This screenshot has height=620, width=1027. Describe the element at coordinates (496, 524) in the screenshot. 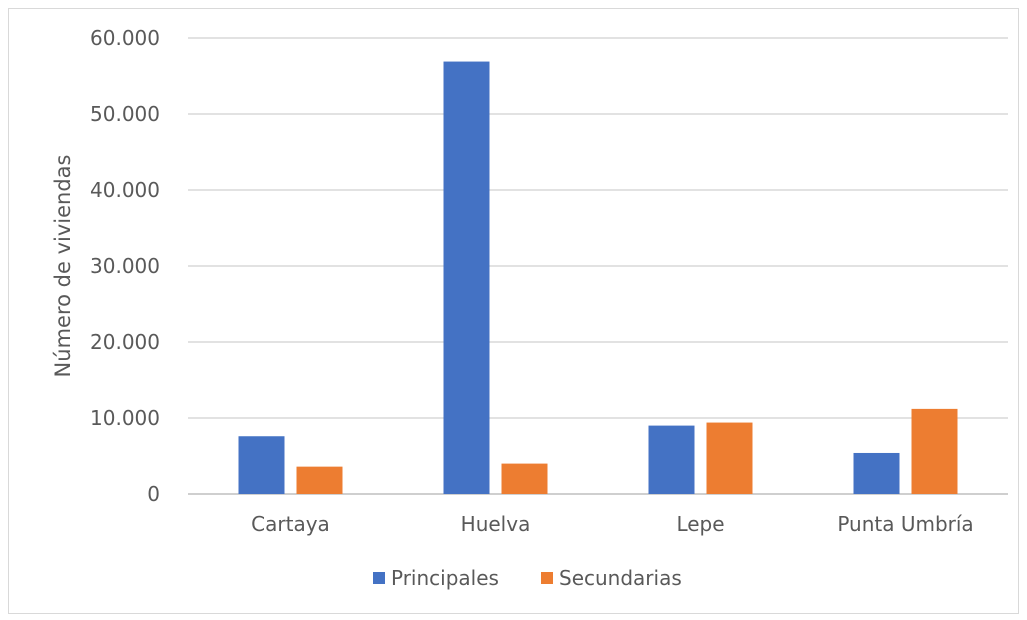

I see `x-tick-label: Huelva` at that location.